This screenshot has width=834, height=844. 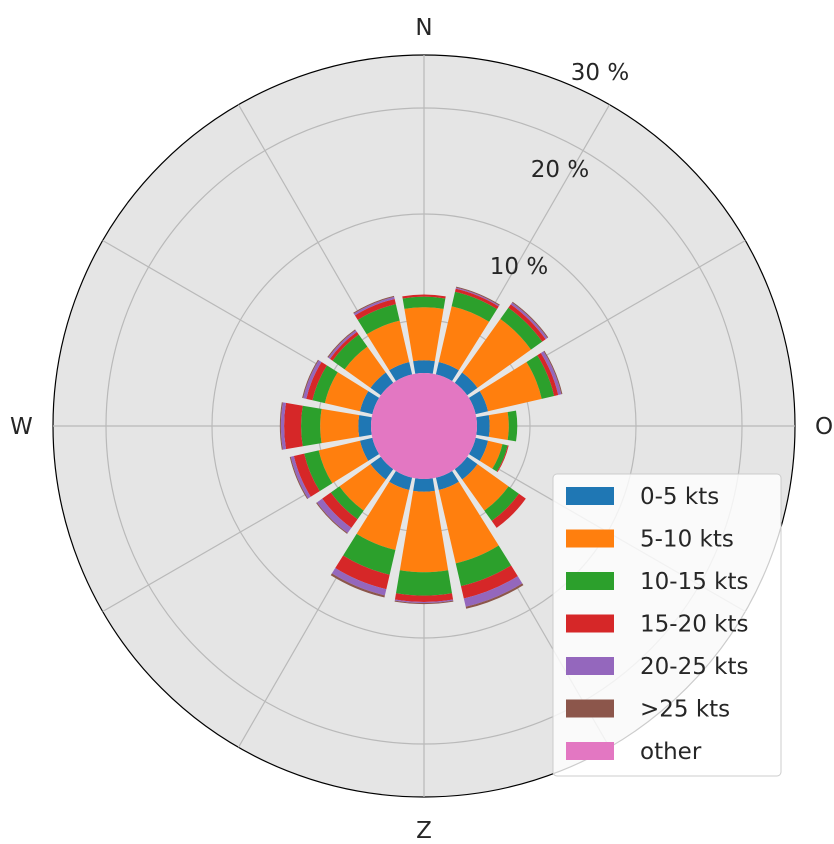 What do you see at coordinates (694, 582) in the screenshot?
I see `legend-label: 10-15 kts` at bounding box center [694, 582].